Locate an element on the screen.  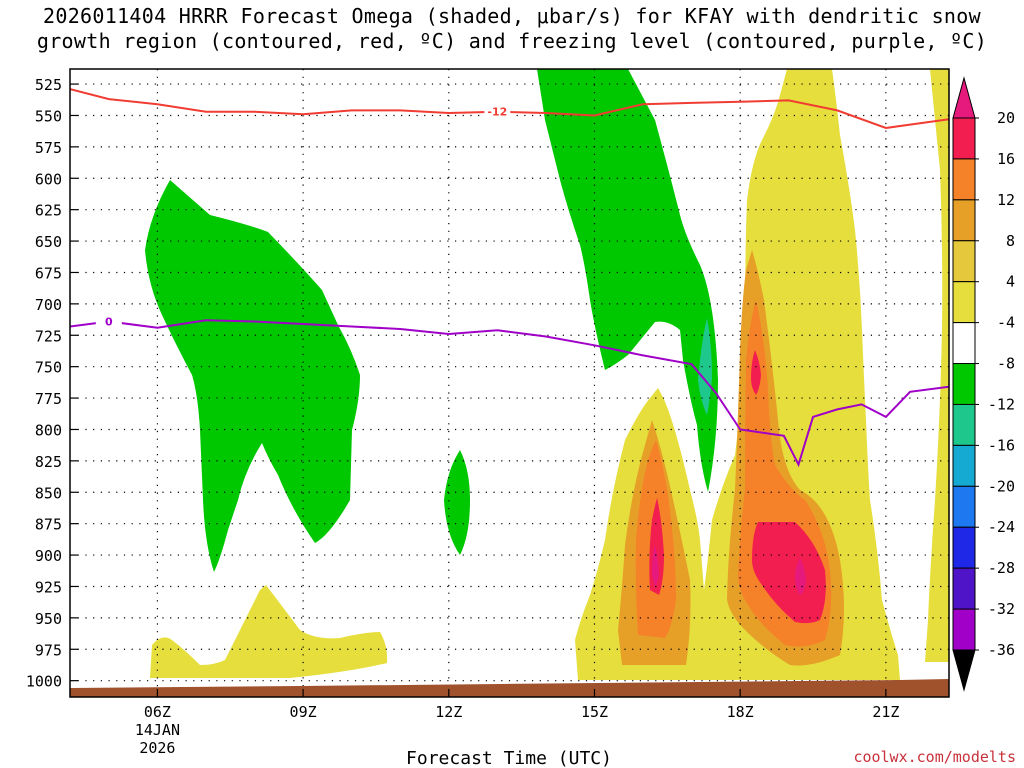
colorbar-label: -16 is located at coordinates (1001, 445).